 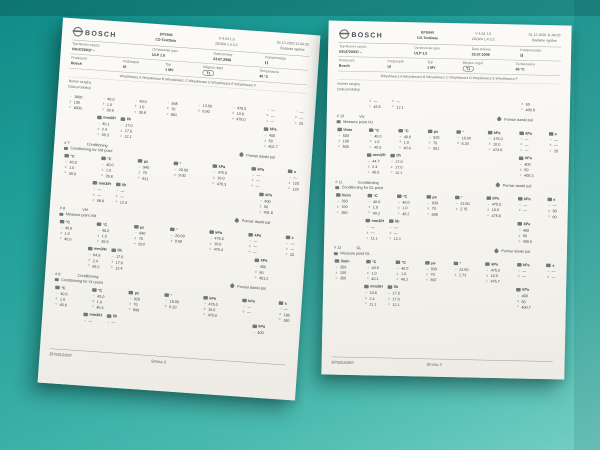 I want to click on value-cell: = 475.6, so click(x=493, y=215).